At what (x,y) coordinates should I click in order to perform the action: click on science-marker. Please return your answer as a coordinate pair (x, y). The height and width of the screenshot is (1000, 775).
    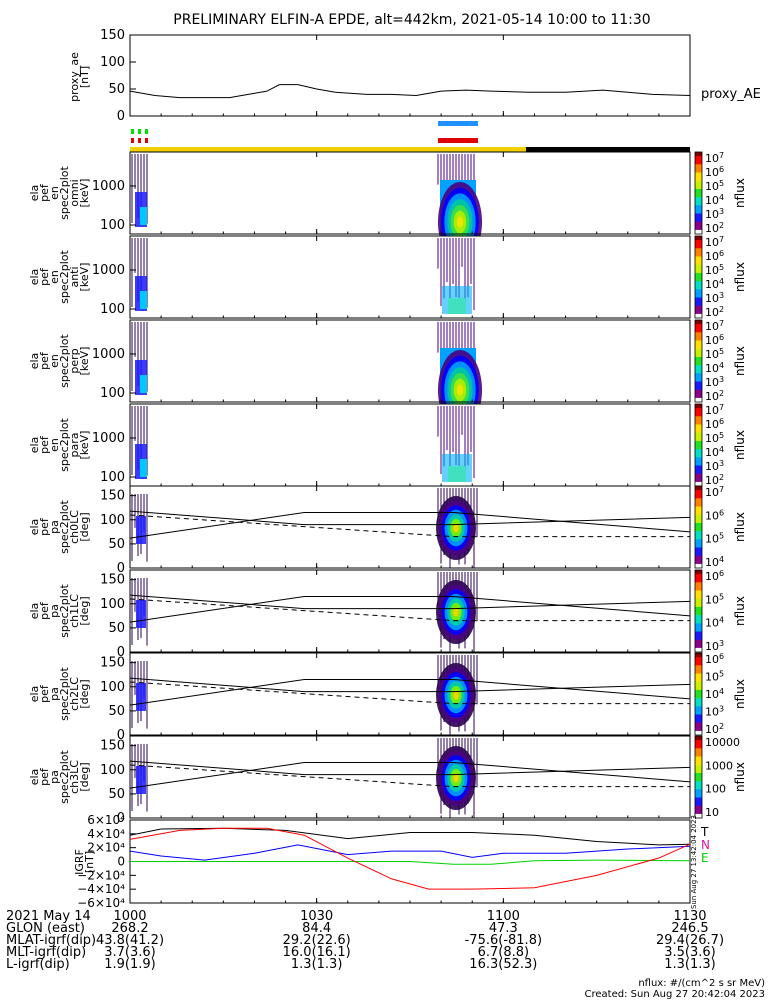
    Looking at the image, I should click on (146, 140).